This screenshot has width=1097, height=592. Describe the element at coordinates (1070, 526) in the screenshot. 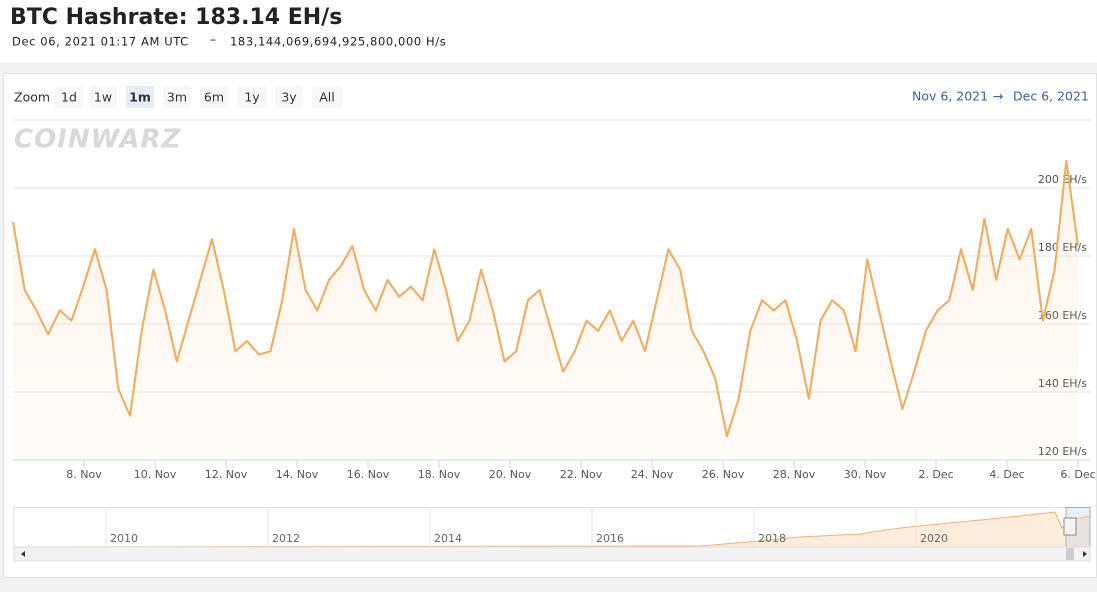

I see `navigator-handle` at that location.